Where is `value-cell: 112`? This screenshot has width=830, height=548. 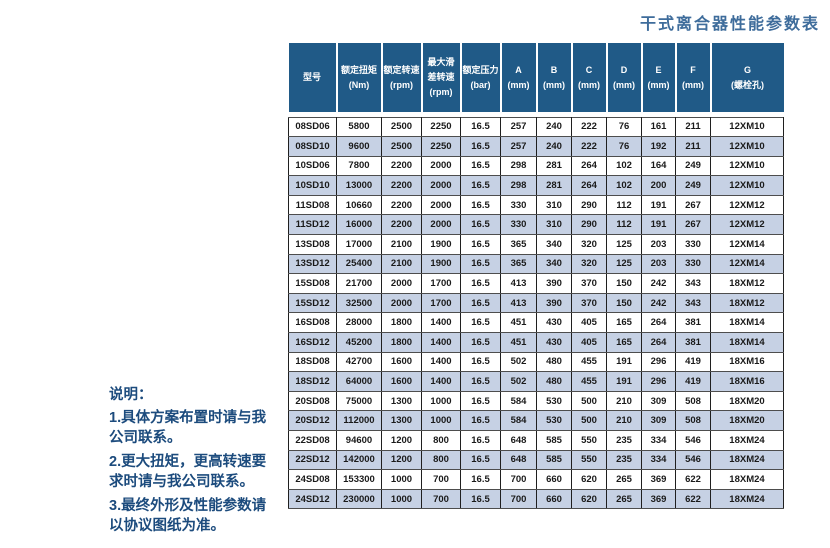
value-cell: 112 is located at coordinates (624, 205).